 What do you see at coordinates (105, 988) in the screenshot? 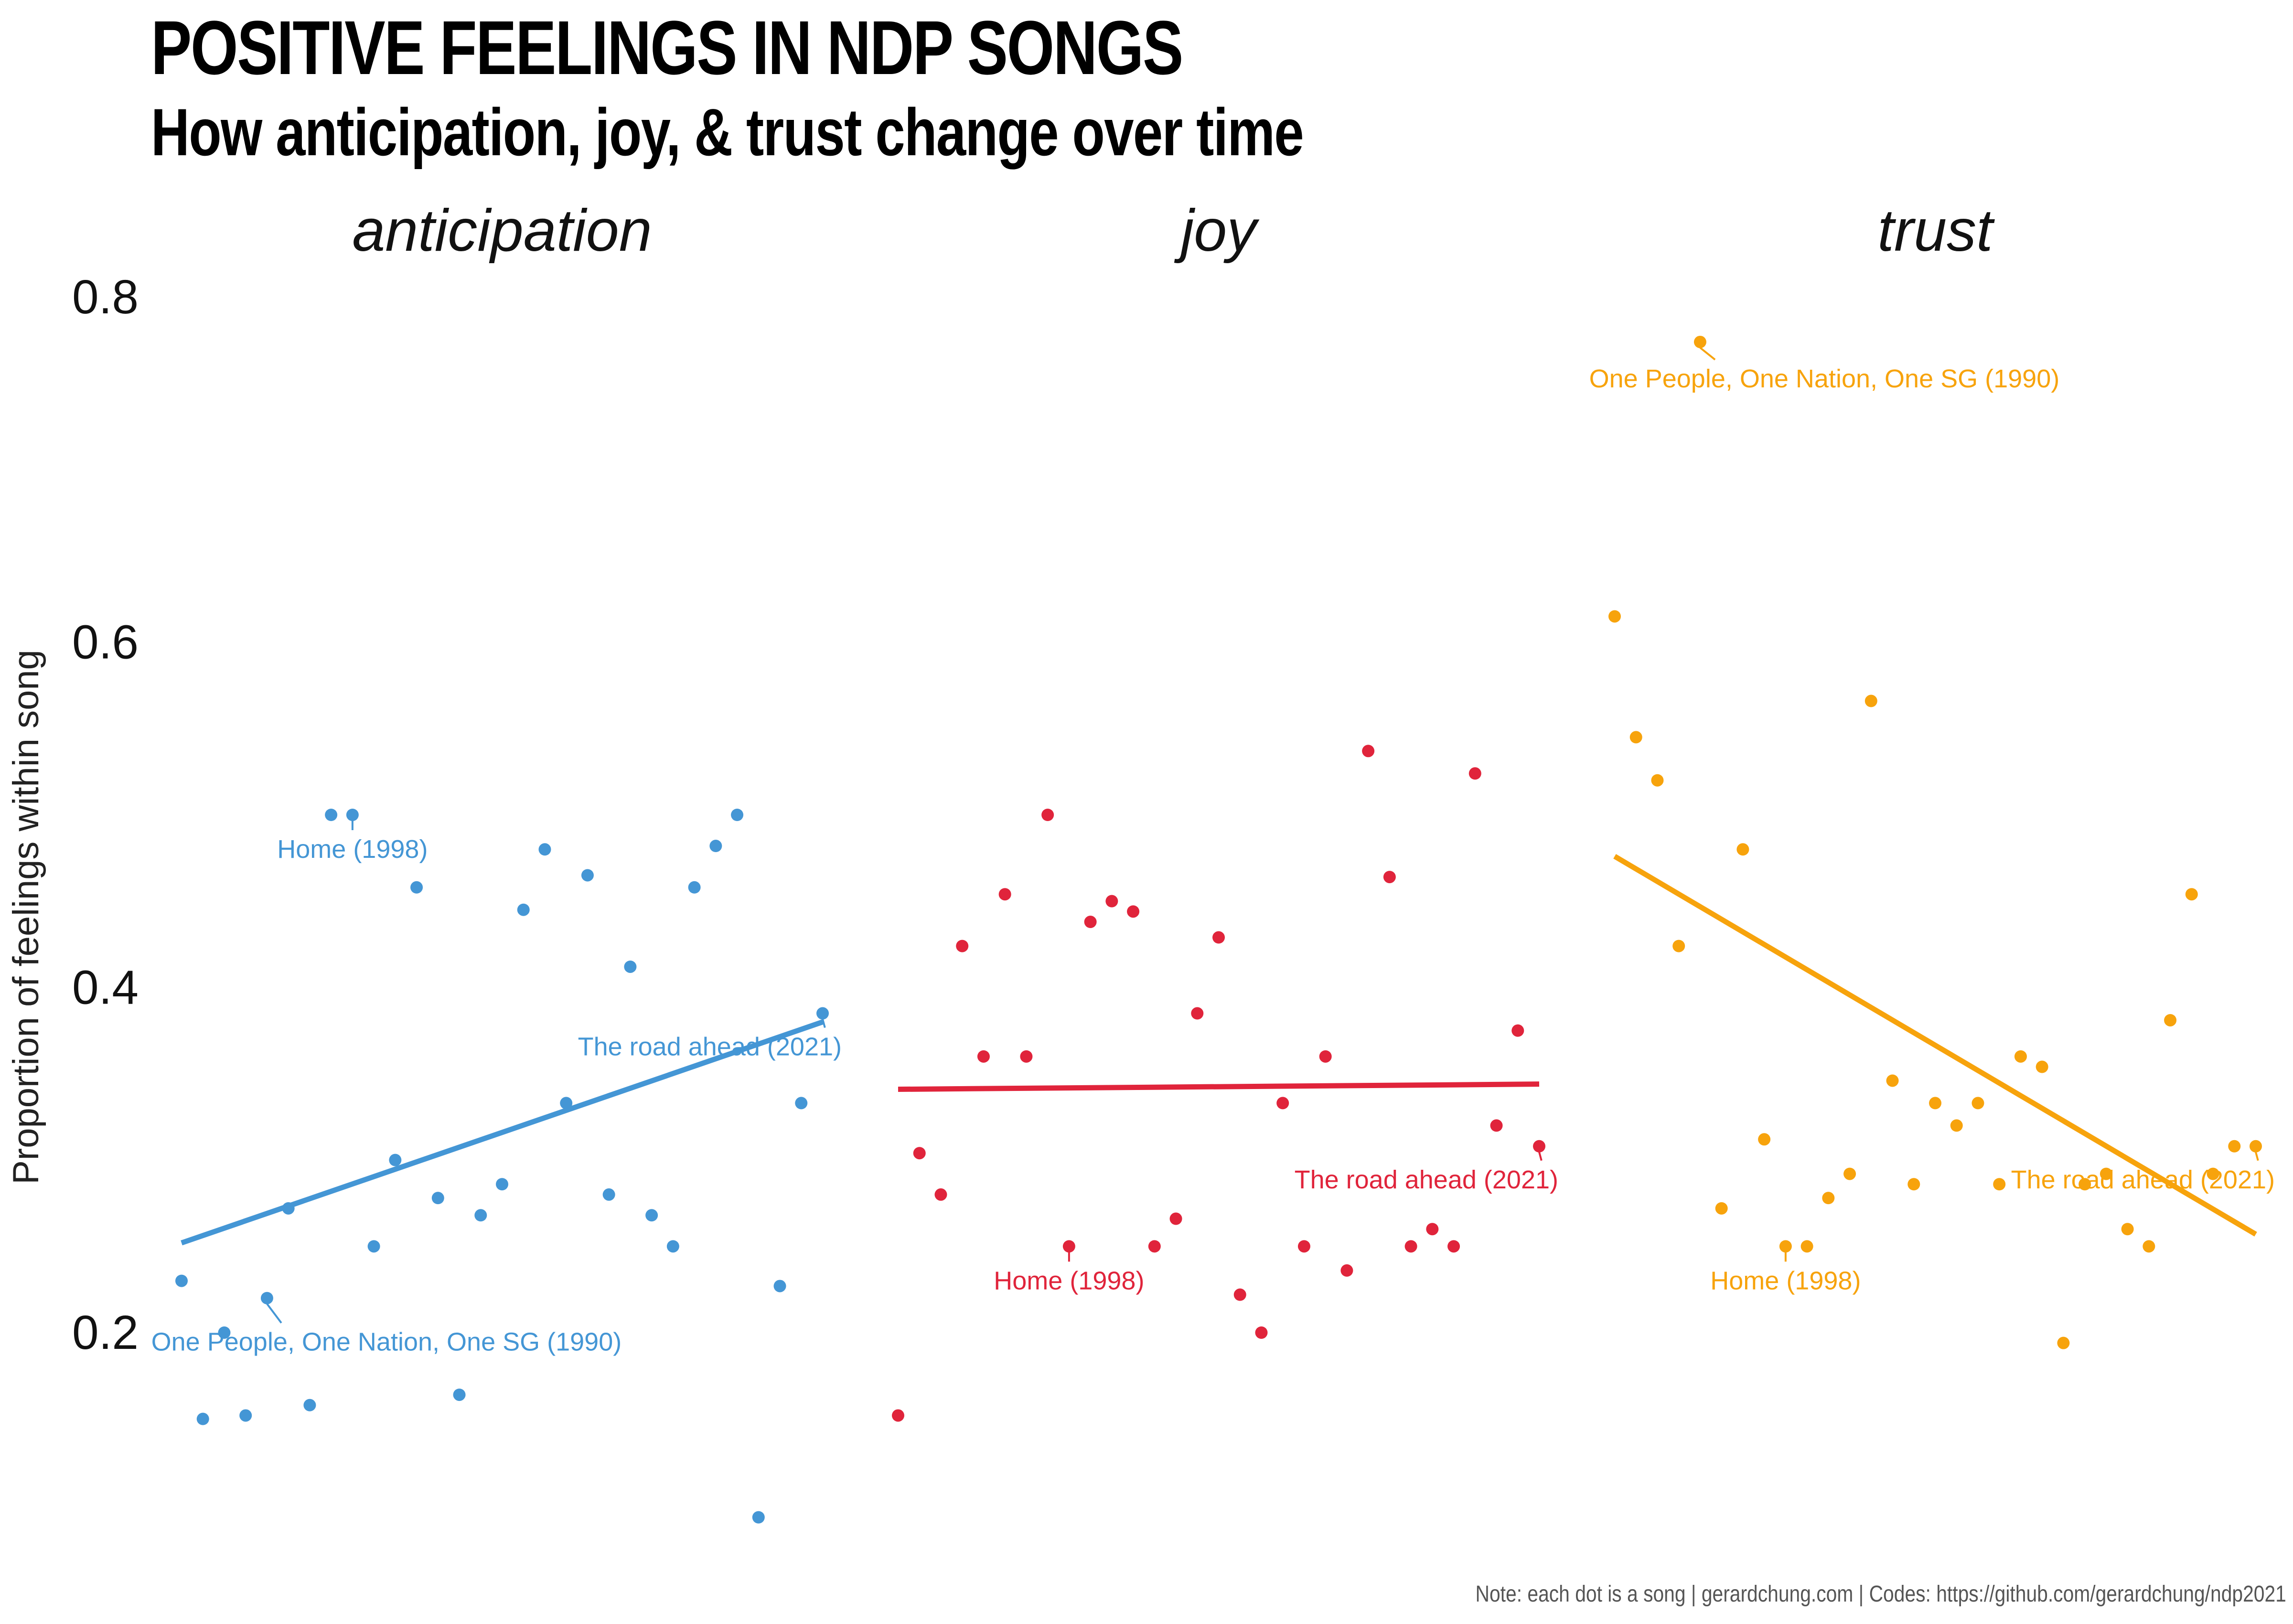
I see `y-tick-label: 0.4` at bounding box center [105, 988].